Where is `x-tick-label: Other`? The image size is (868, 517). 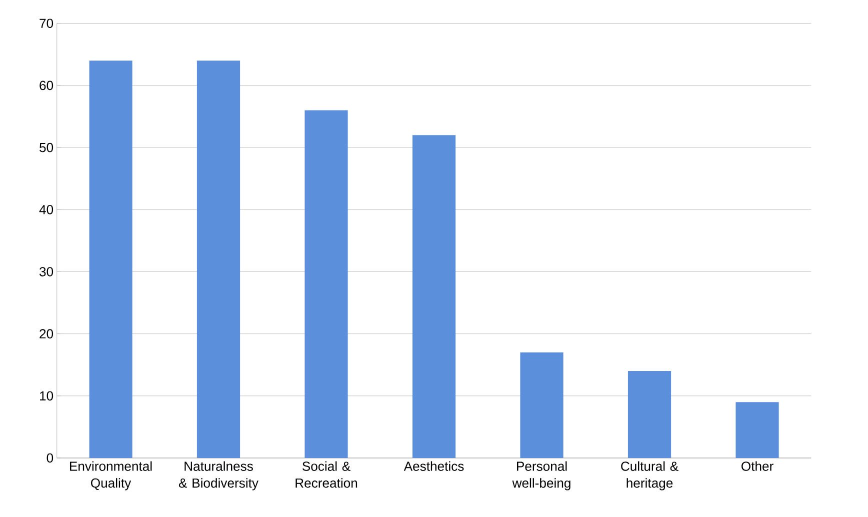 x-tick-label: Other is located at coordinates (758, 466).